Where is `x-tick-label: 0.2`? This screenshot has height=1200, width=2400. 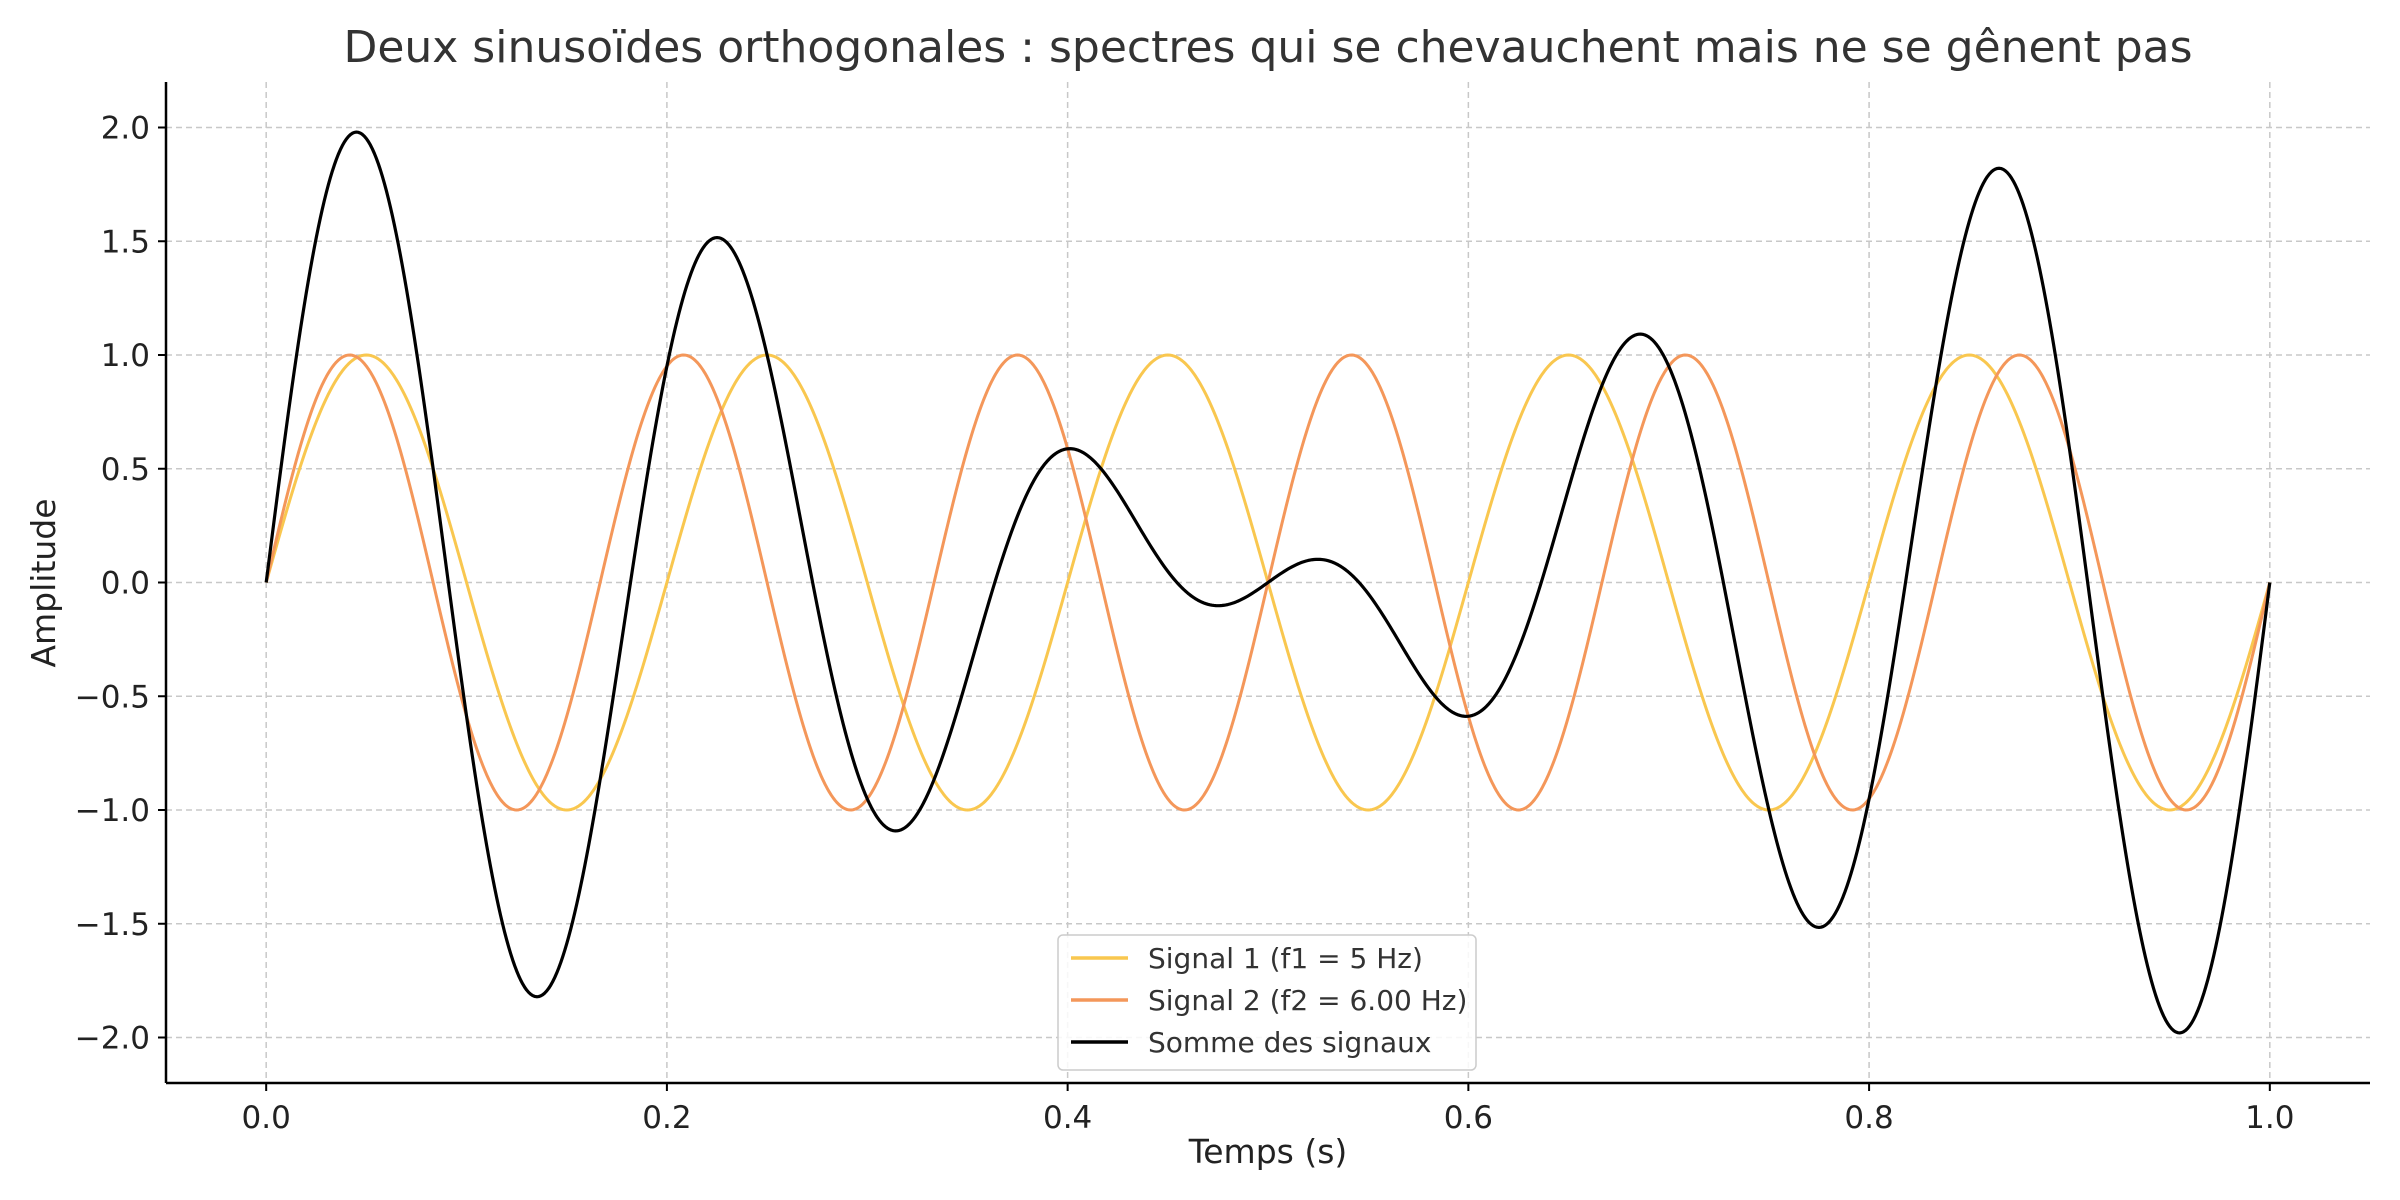
x-tick-label: 0.2 is located at coordinates (666, 1118).